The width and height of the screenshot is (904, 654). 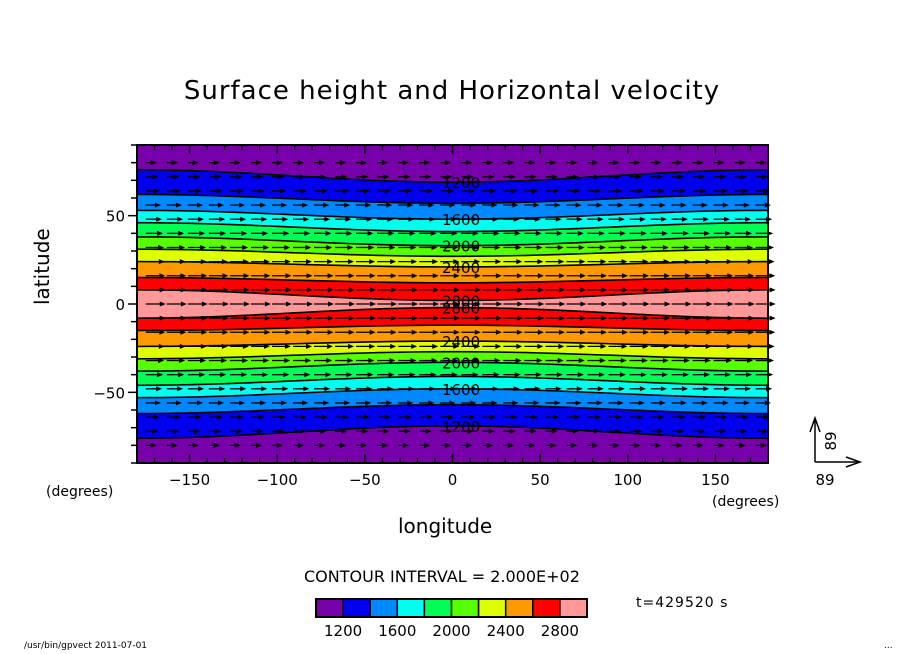 What do you see at coordinates (540, 480) in the screenshot?
I see `x-tick-label: 50` at bounding box center [540, 480].